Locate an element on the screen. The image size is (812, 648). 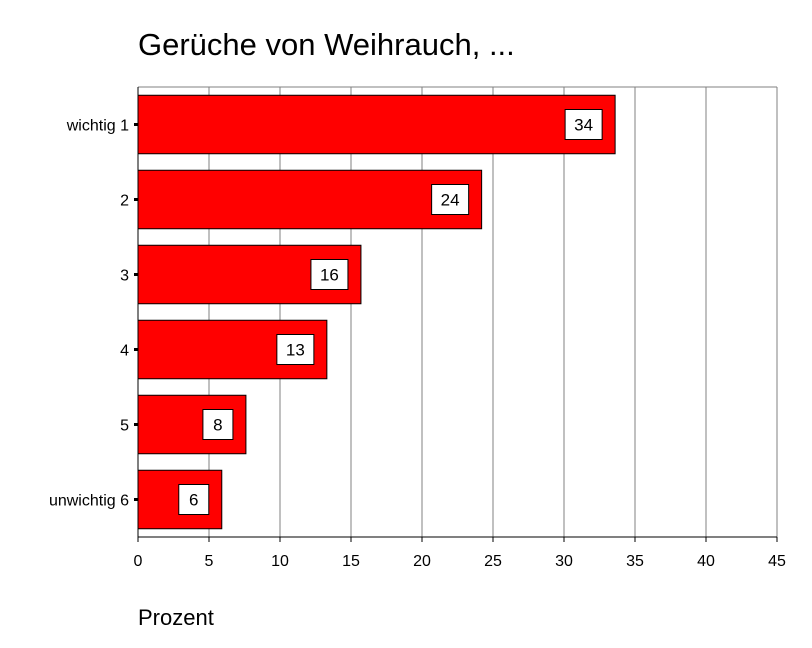
x-tick-label: 20 is located at coordinates (422, 561).